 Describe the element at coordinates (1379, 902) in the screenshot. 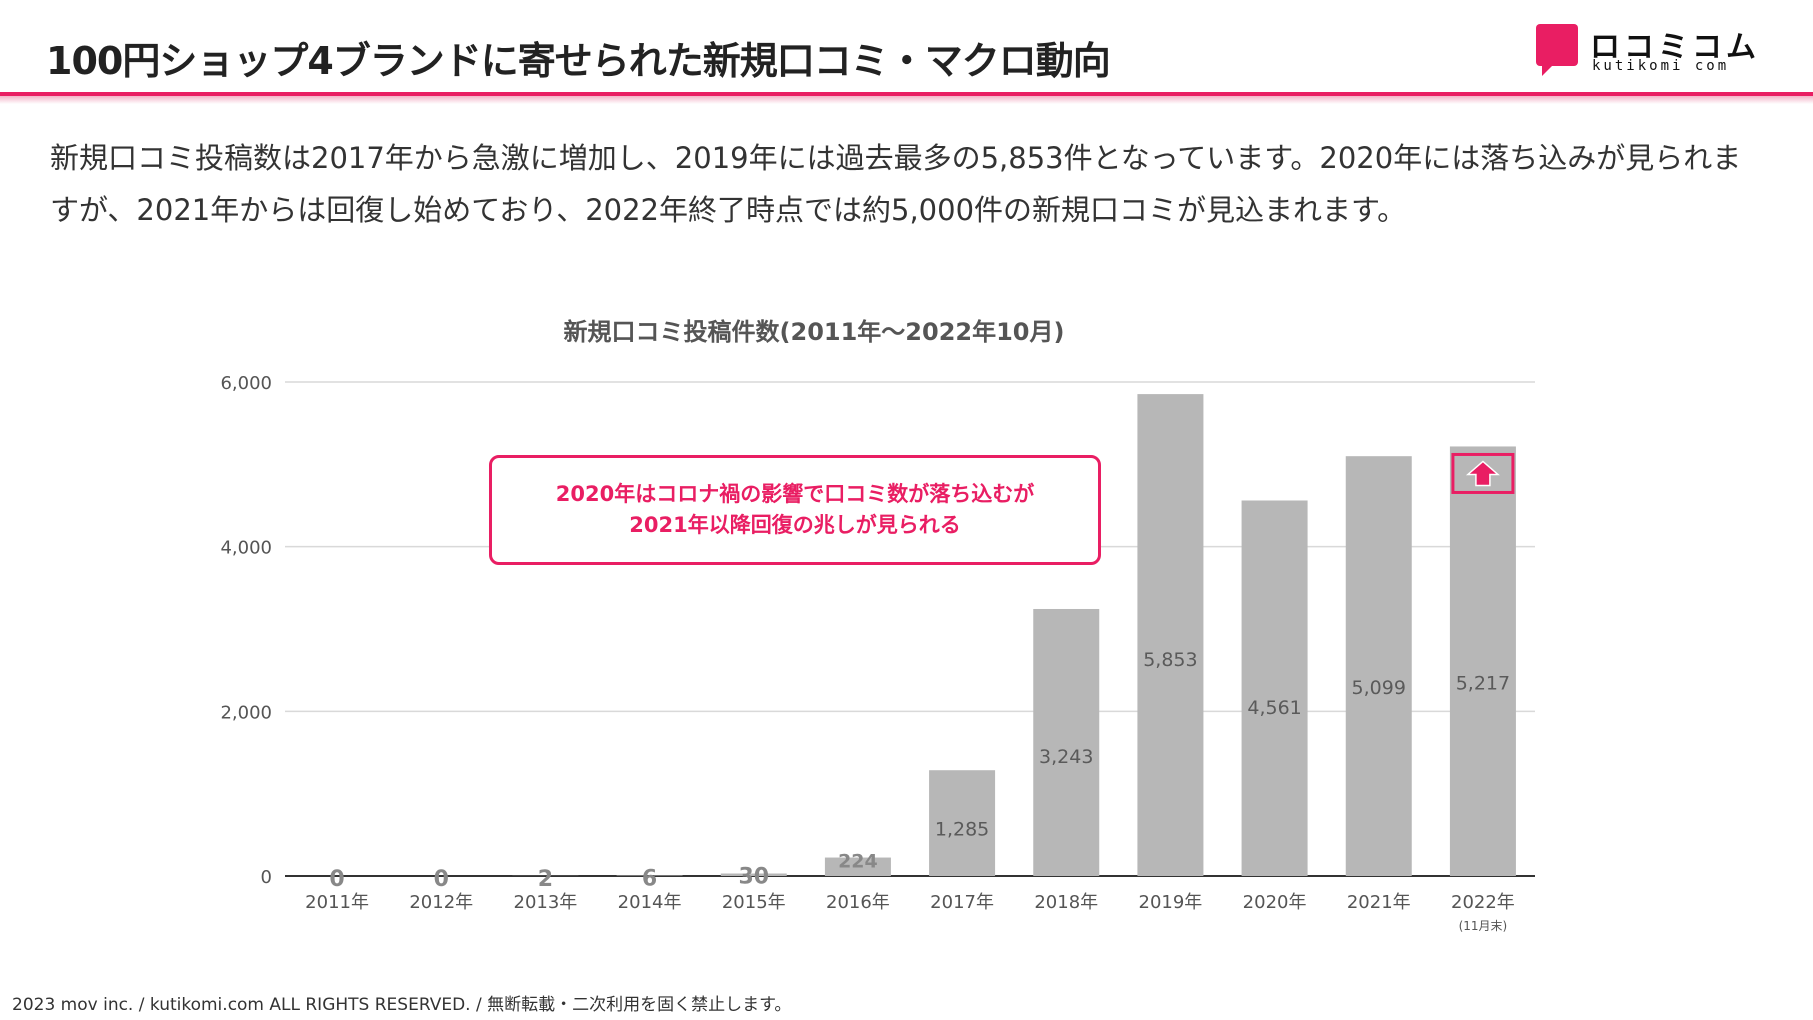

I see `x-tick-label: 2021年` at that location.